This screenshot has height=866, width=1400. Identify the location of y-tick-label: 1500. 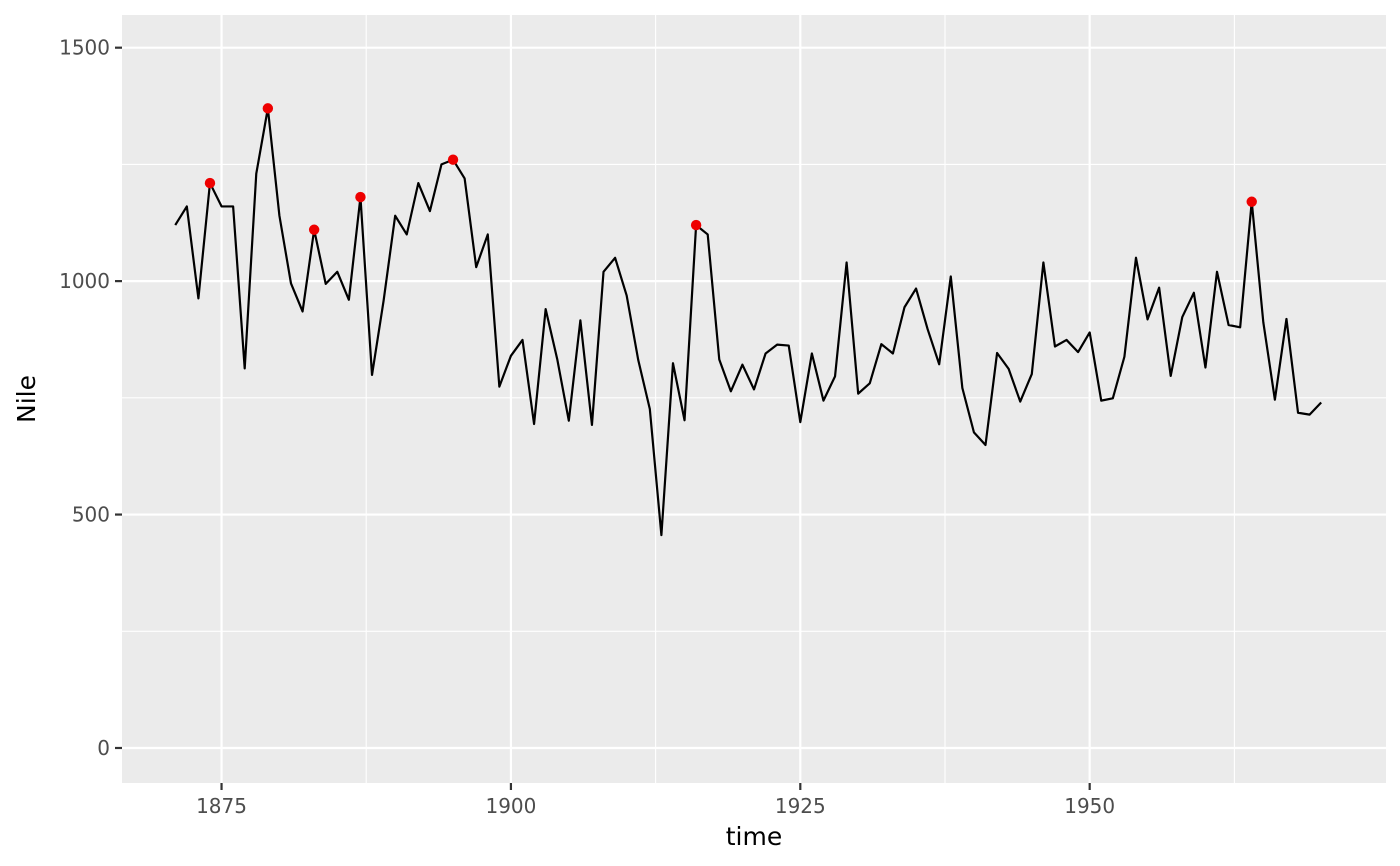
(84, 48).